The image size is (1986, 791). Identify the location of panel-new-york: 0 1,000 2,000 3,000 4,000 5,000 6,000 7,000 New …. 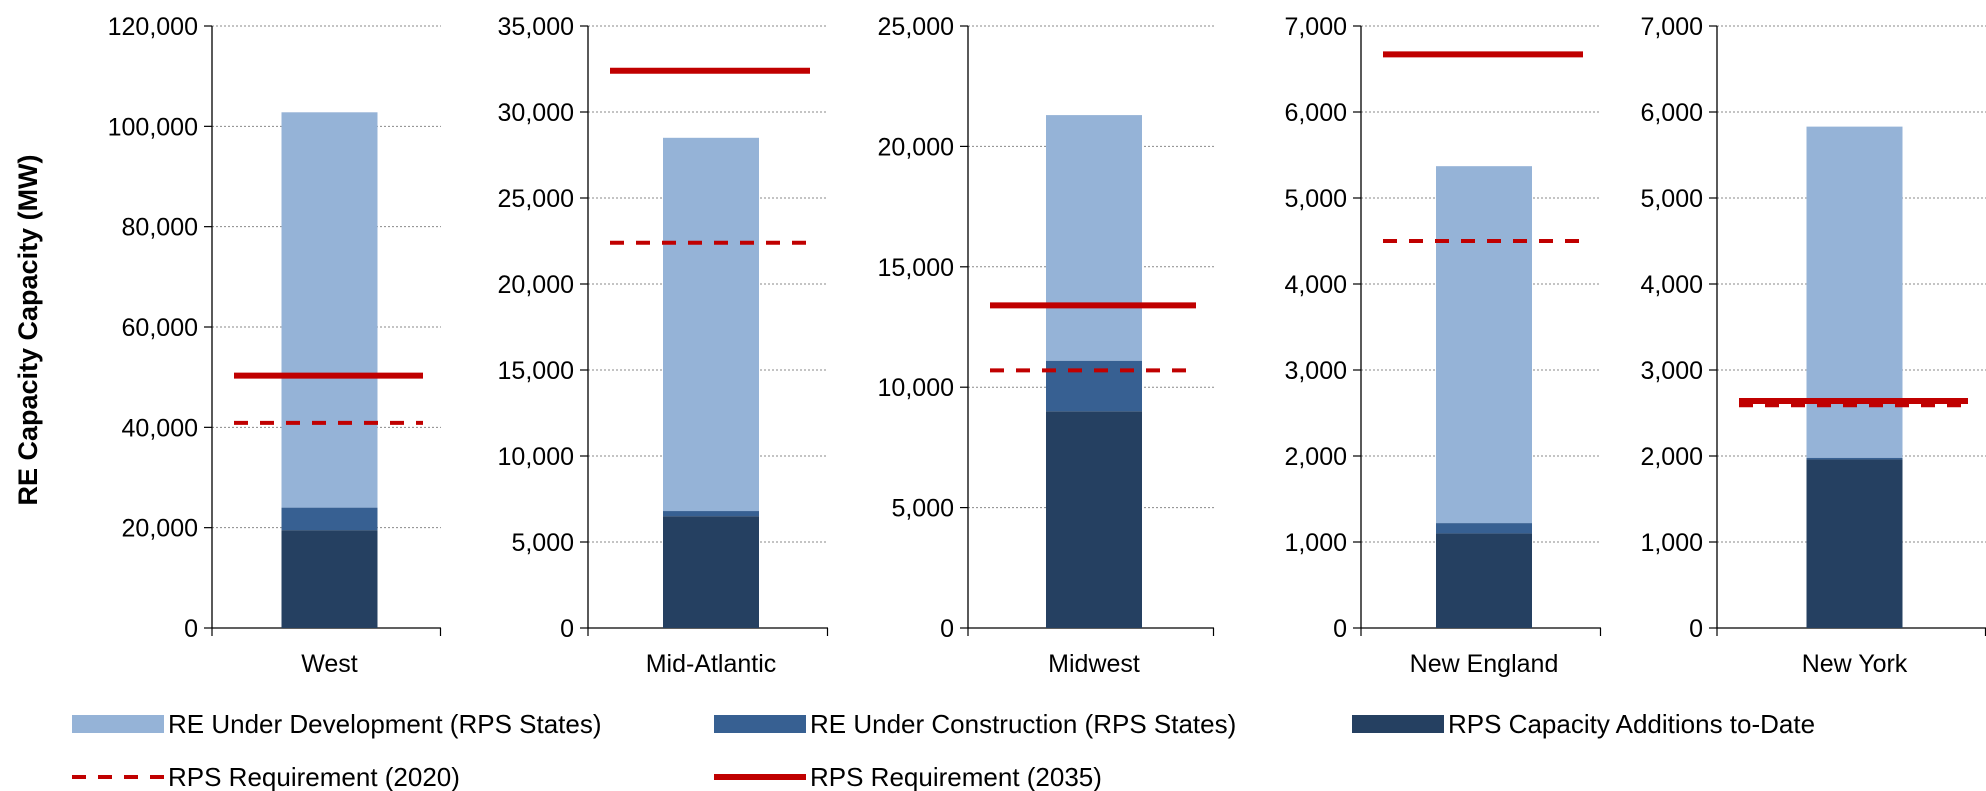
(1813, 345).